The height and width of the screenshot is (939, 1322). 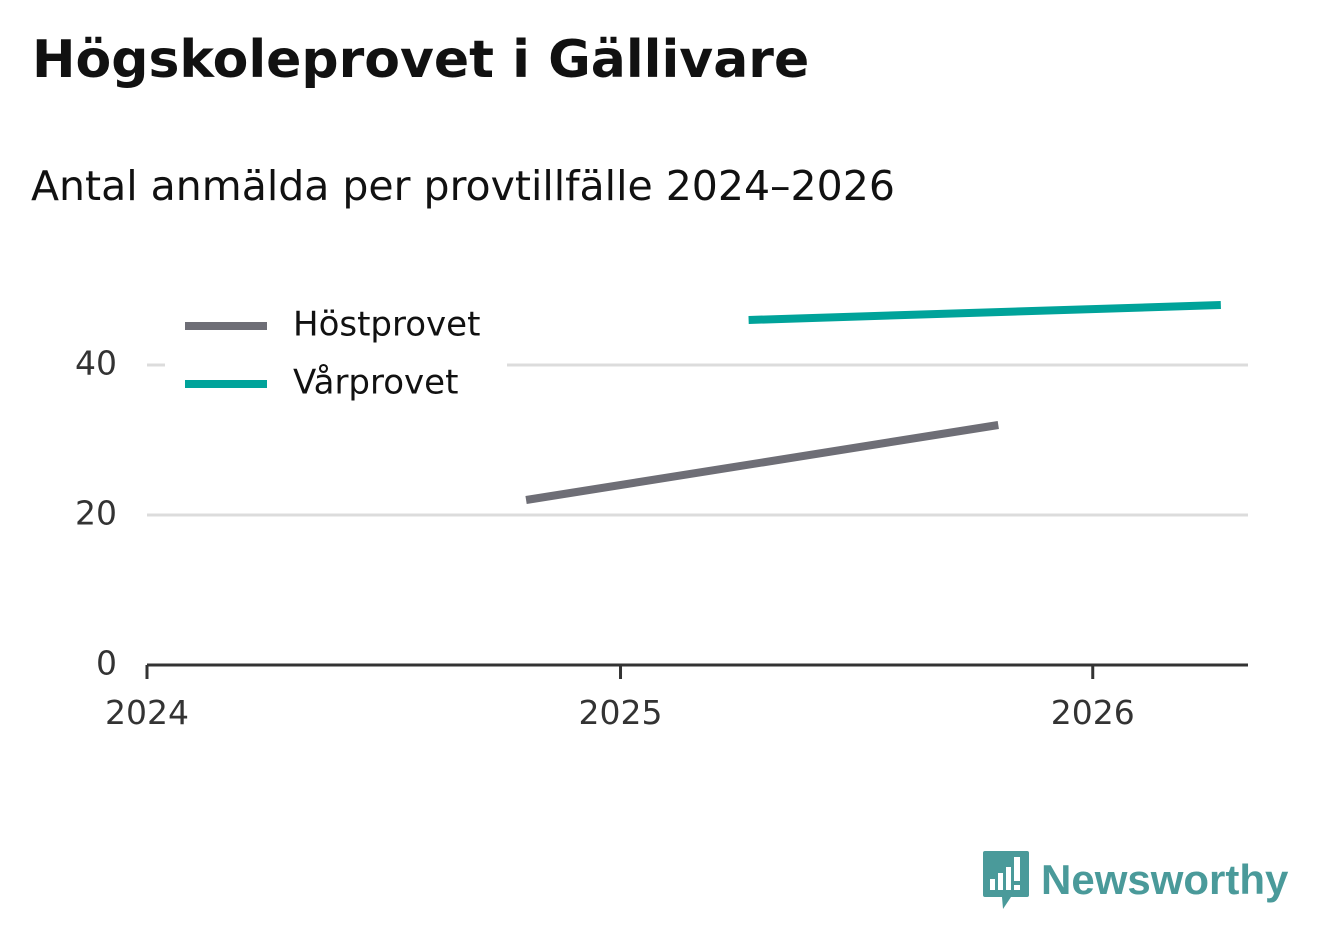 What do you see at coordinates (96, 363) in the screenshot?
I see `y-tick-label: 40` at bounding box center [96, 363].